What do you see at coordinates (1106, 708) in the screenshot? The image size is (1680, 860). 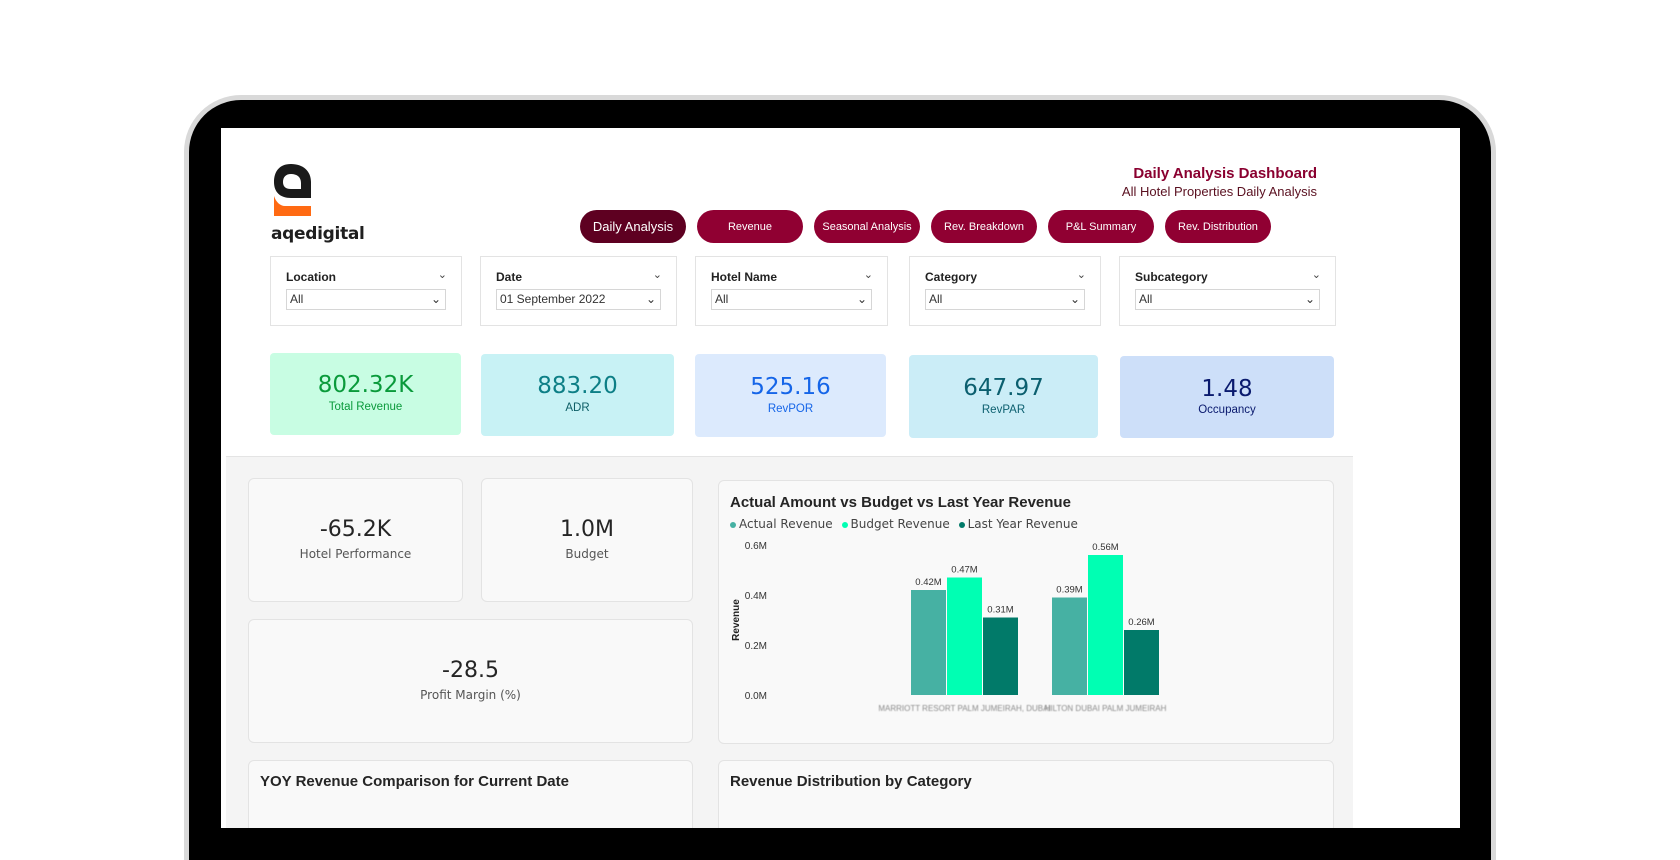 I see `x-tick-label: HILTON DUBAI PALM JUMEIRAH` at bounding box center [1106, 708].